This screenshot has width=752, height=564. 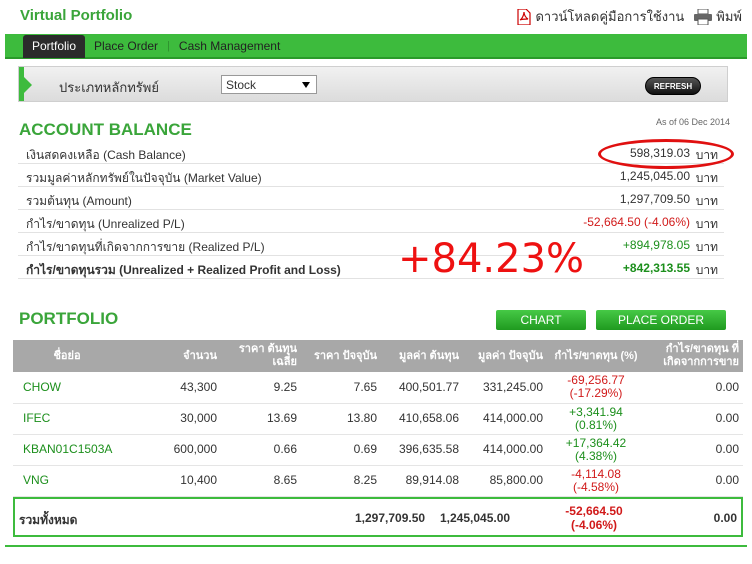 I want to click on realized-pl-unit: บาท, so click(x=706, y=247).